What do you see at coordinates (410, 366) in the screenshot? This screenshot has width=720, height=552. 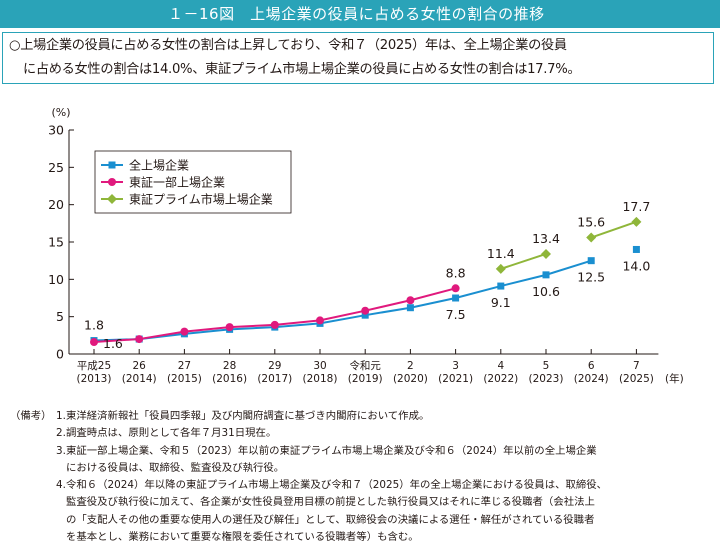 I see `x-tick-label: 2` at bounding box center [410, 366].